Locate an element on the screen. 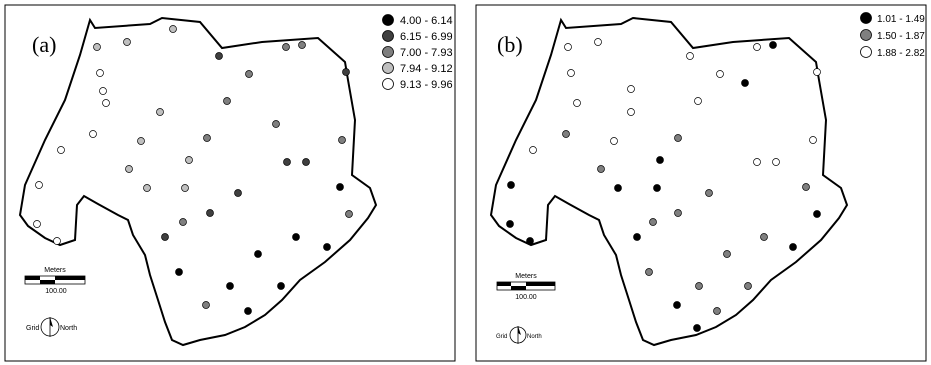  legend-item: 6.15 - 6.99 is located at coordinates (426, 37).